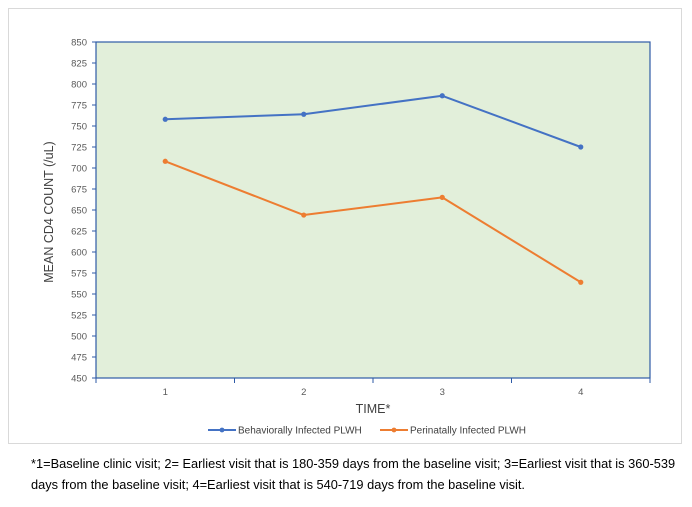  What do you see at coordinates (49, 211) in the screenshot?
I see `y-axis-title: MEAN CD4 COUNT (/uL)` at bounding box center [49, 211].